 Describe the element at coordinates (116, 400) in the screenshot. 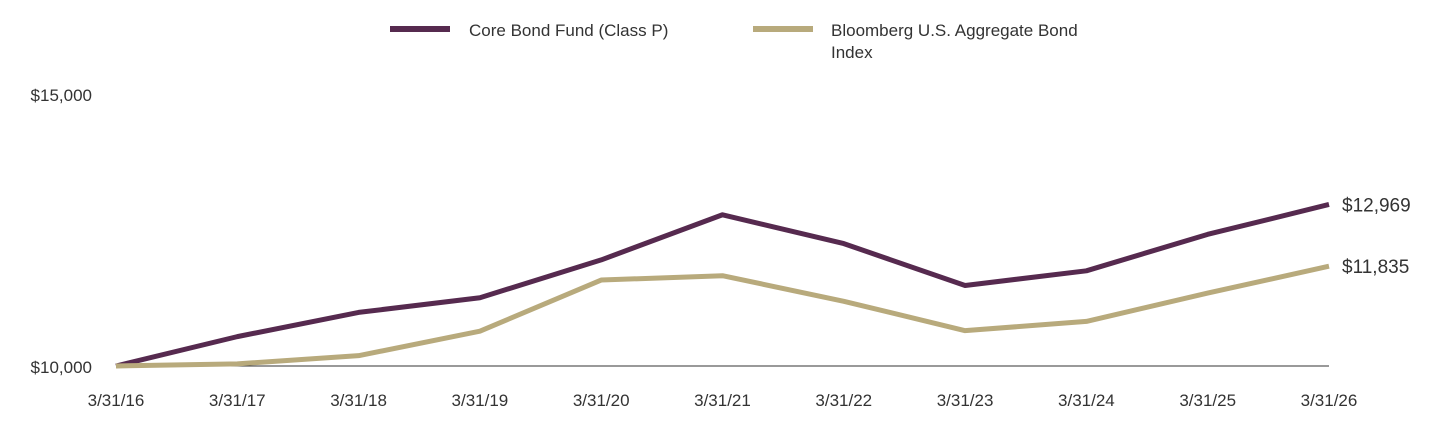

I see `x-tick-label: 3/31/16` at that location.